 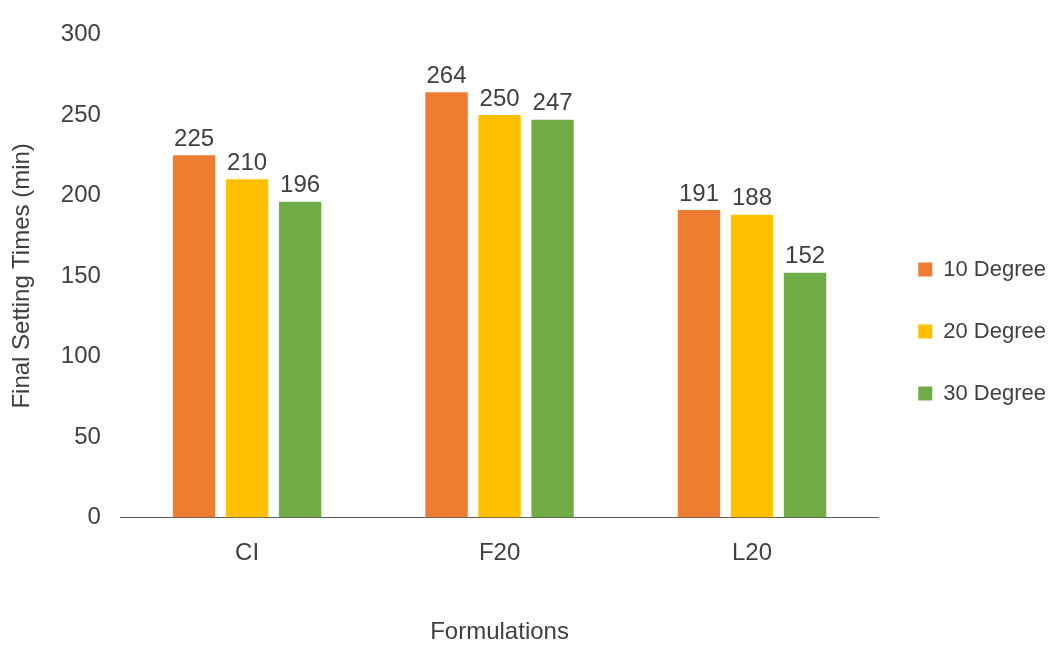 What do you see at coordinates (699, 192) in the screenshot?
I see `data-label: 191` at bounding box center [699, 192].